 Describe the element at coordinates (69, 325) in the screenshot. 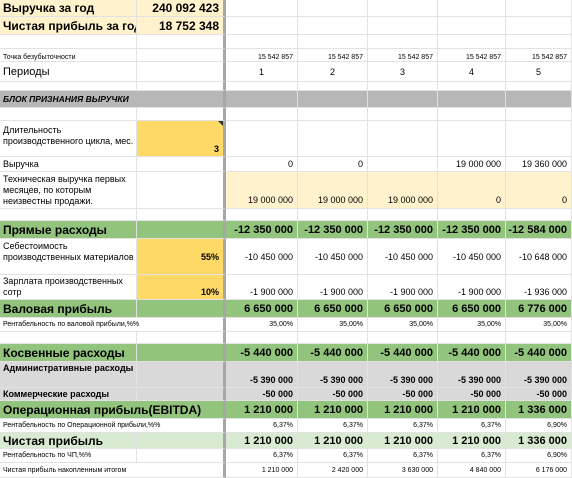

I see `gross-margin-label: Рентабельность по валовой прибыли,%%` at that location.